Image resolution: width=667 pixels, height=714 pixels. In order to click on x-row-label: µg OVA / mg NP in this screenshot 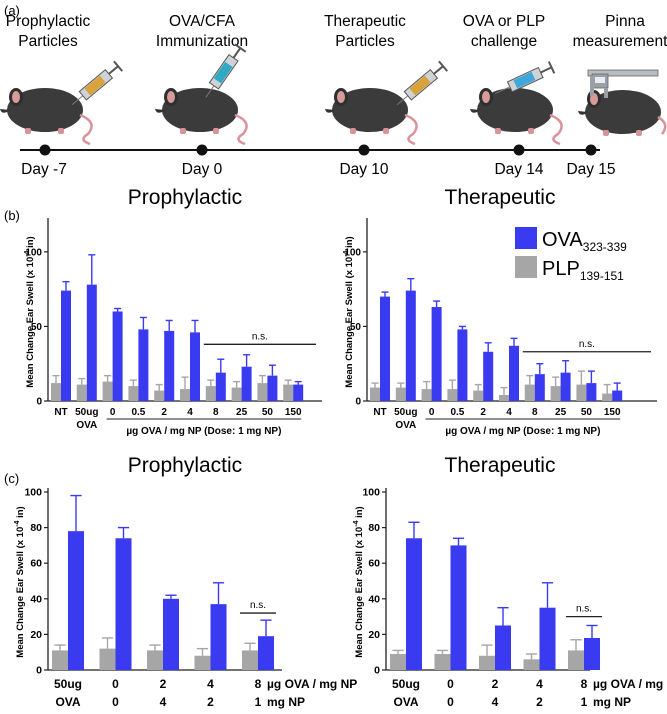, I will do `click(630, 684)`.